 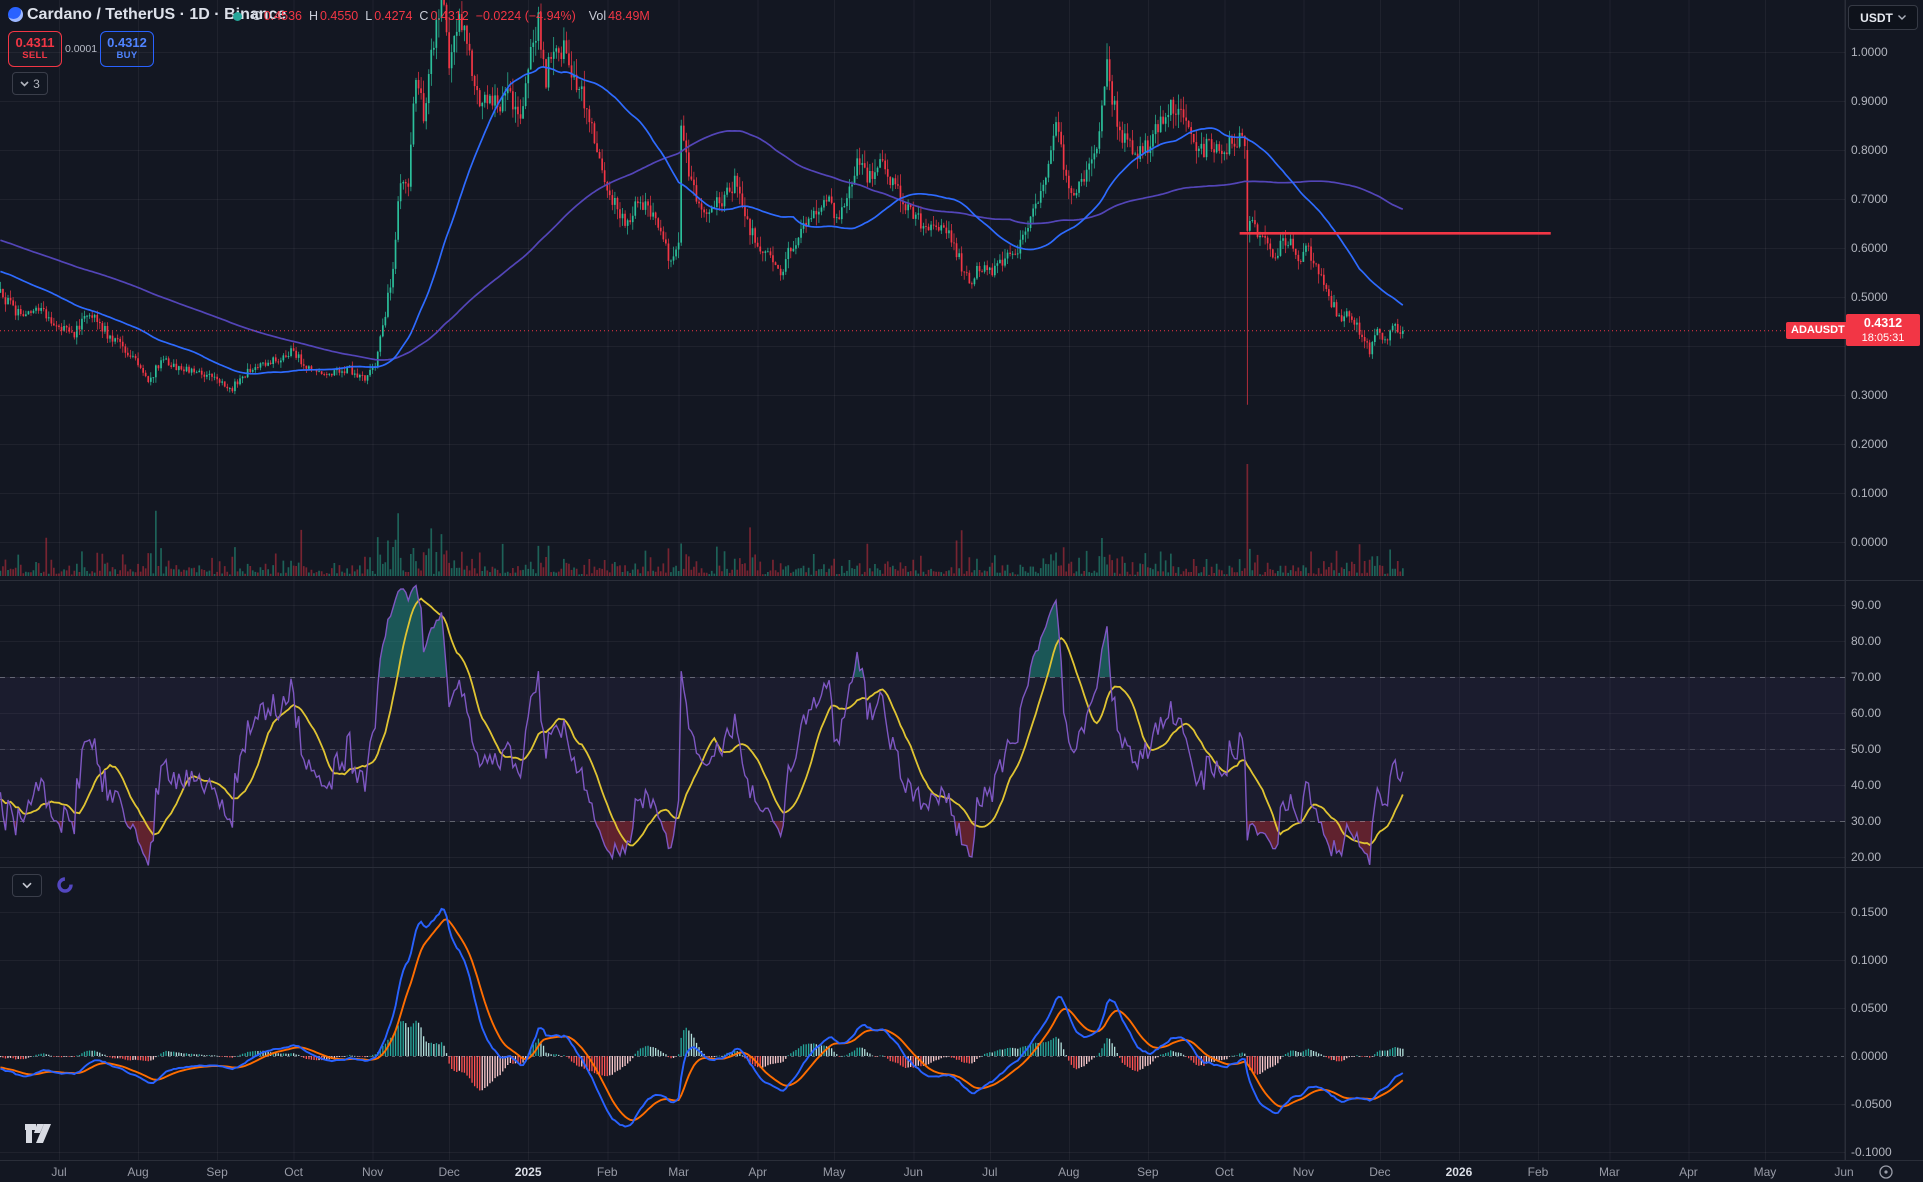 I want to click on symbol-logo-icon, so click(x=15, y=14).